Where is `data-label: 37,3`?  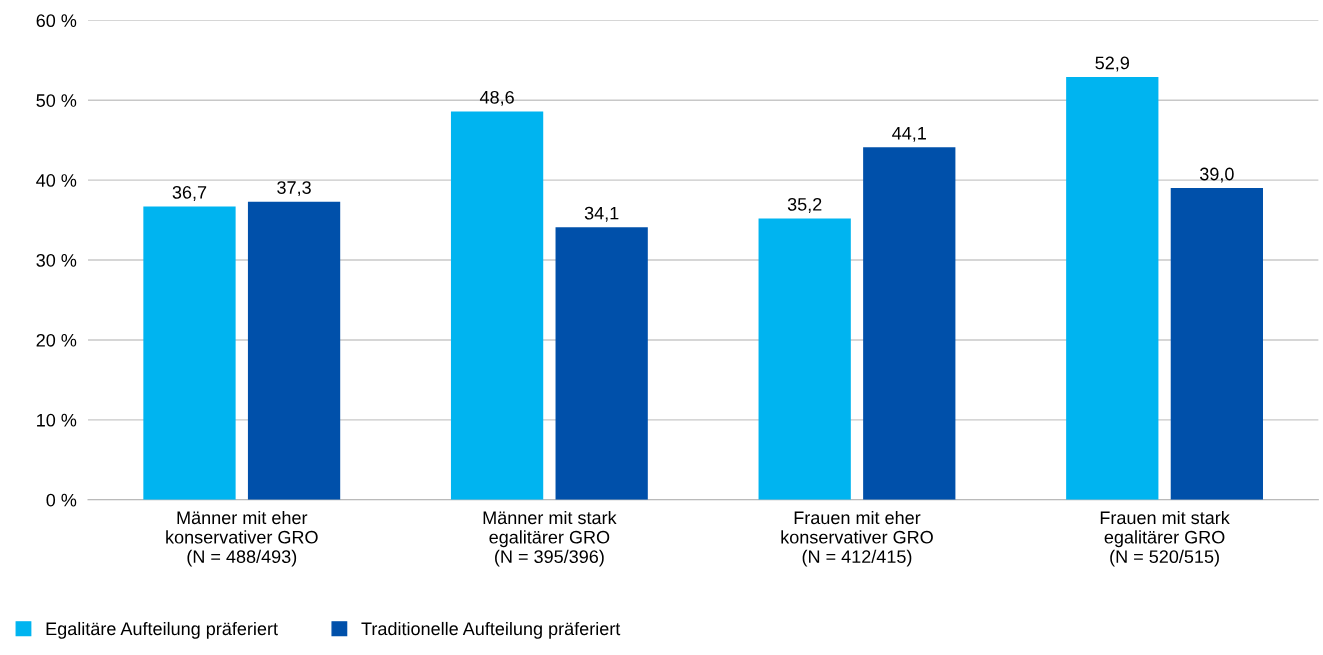 data-label: 37,3 is located at coordinates (294, 189).